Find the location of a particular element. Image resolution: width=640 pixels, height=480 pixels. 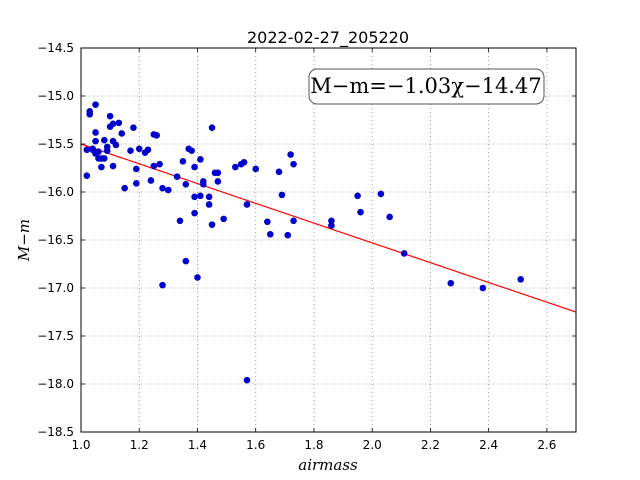

x-tick-label: 1.8 is located at coordinates (313, 445).